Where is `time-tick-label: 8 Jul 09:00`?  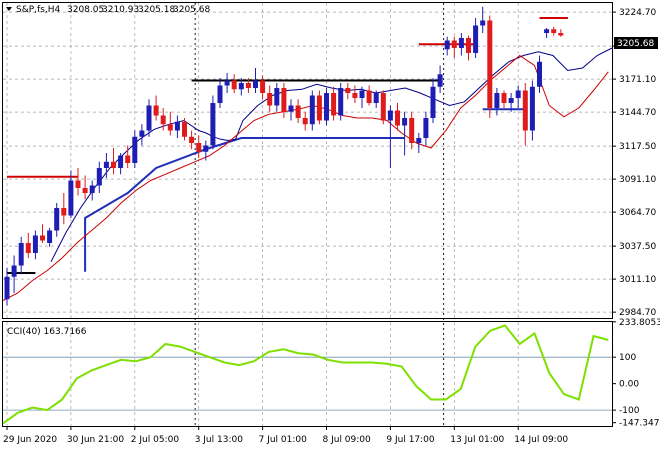
time-tick-label: 8 Jul 09:00 is located at coordinates (347, 440).